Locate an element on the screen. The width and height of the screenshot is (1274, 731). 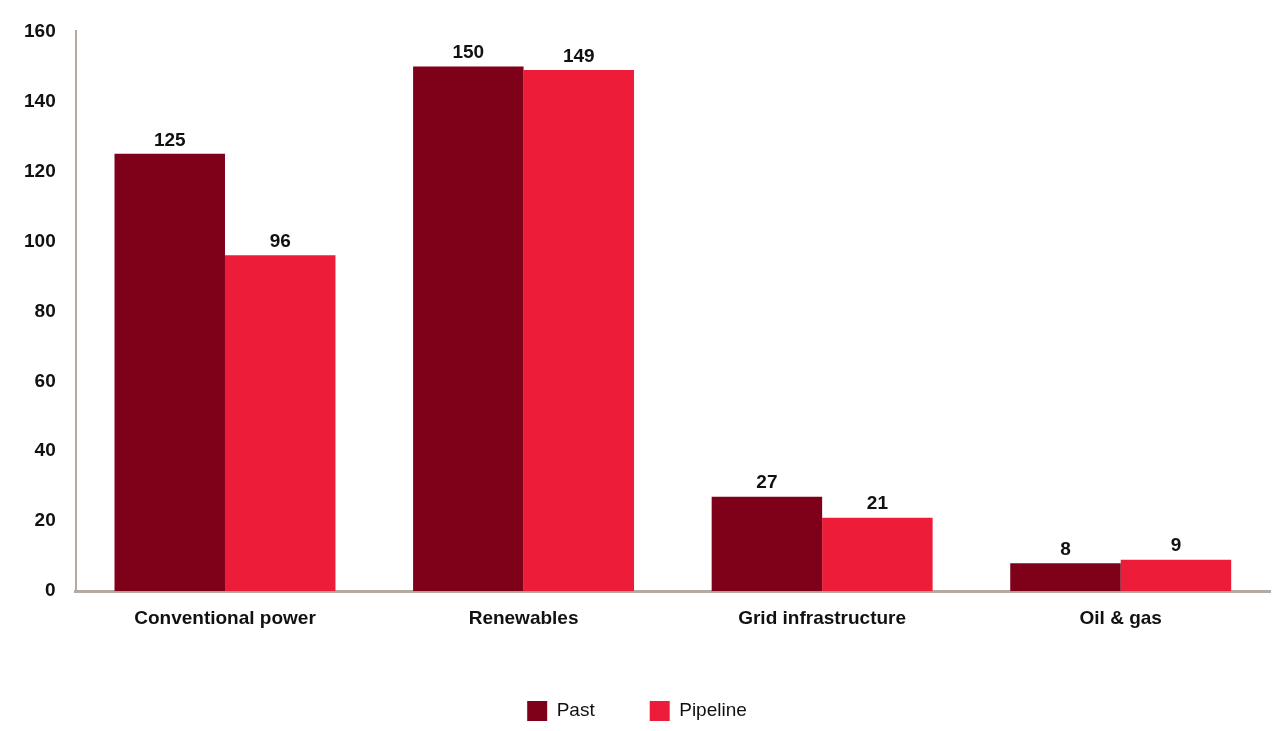
x-tick-label: Conventional power is located at coordinates (225, 617).